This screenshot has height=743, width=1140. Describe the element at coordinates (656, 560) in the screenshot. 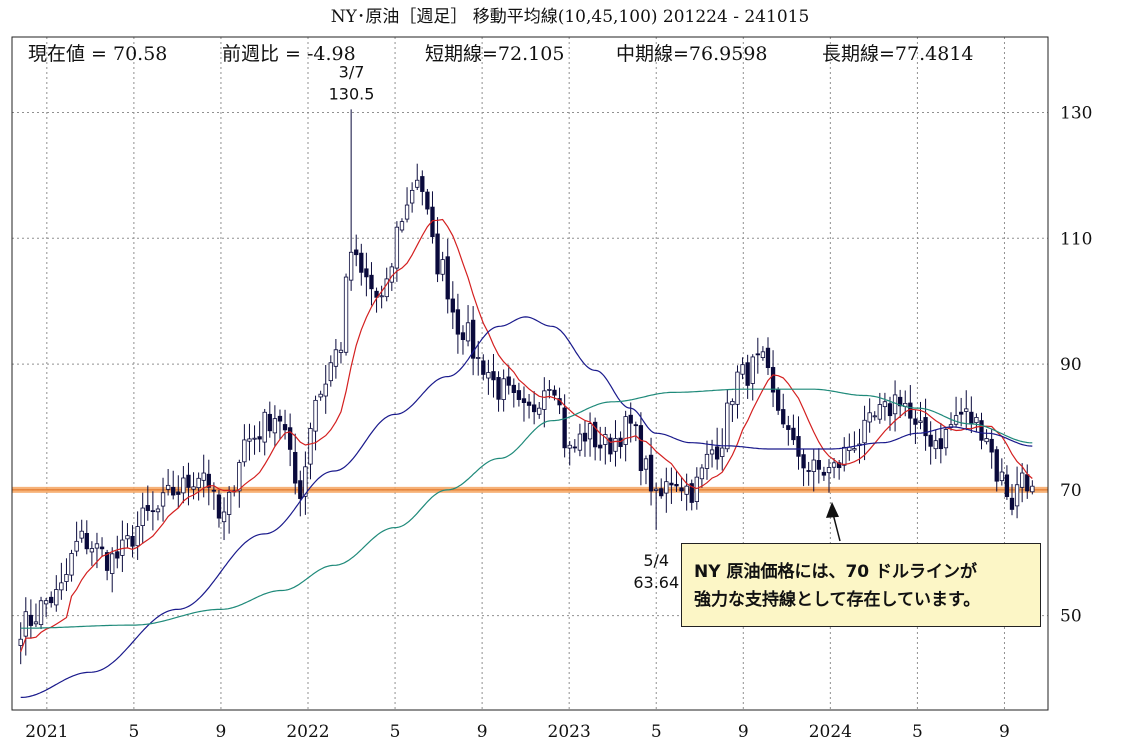

I see `annotation-date: 5/4` at that location.